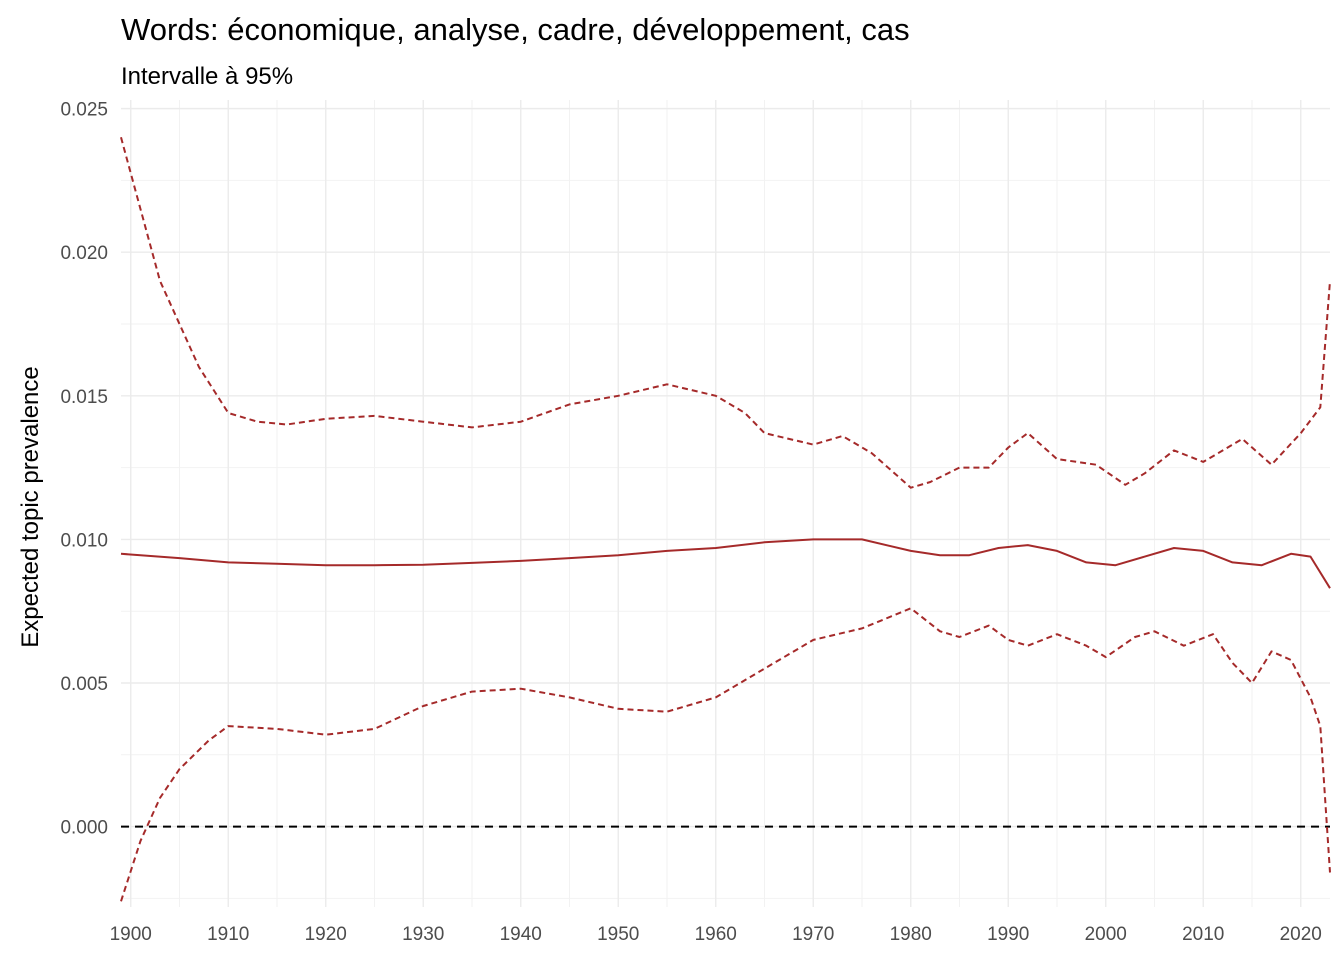 The image size is (1344, 960). What do you see at coordinates (1203, 934) in the screenshot?
I see `x-tick-label: 2010` at bounding box center [1203, 934].